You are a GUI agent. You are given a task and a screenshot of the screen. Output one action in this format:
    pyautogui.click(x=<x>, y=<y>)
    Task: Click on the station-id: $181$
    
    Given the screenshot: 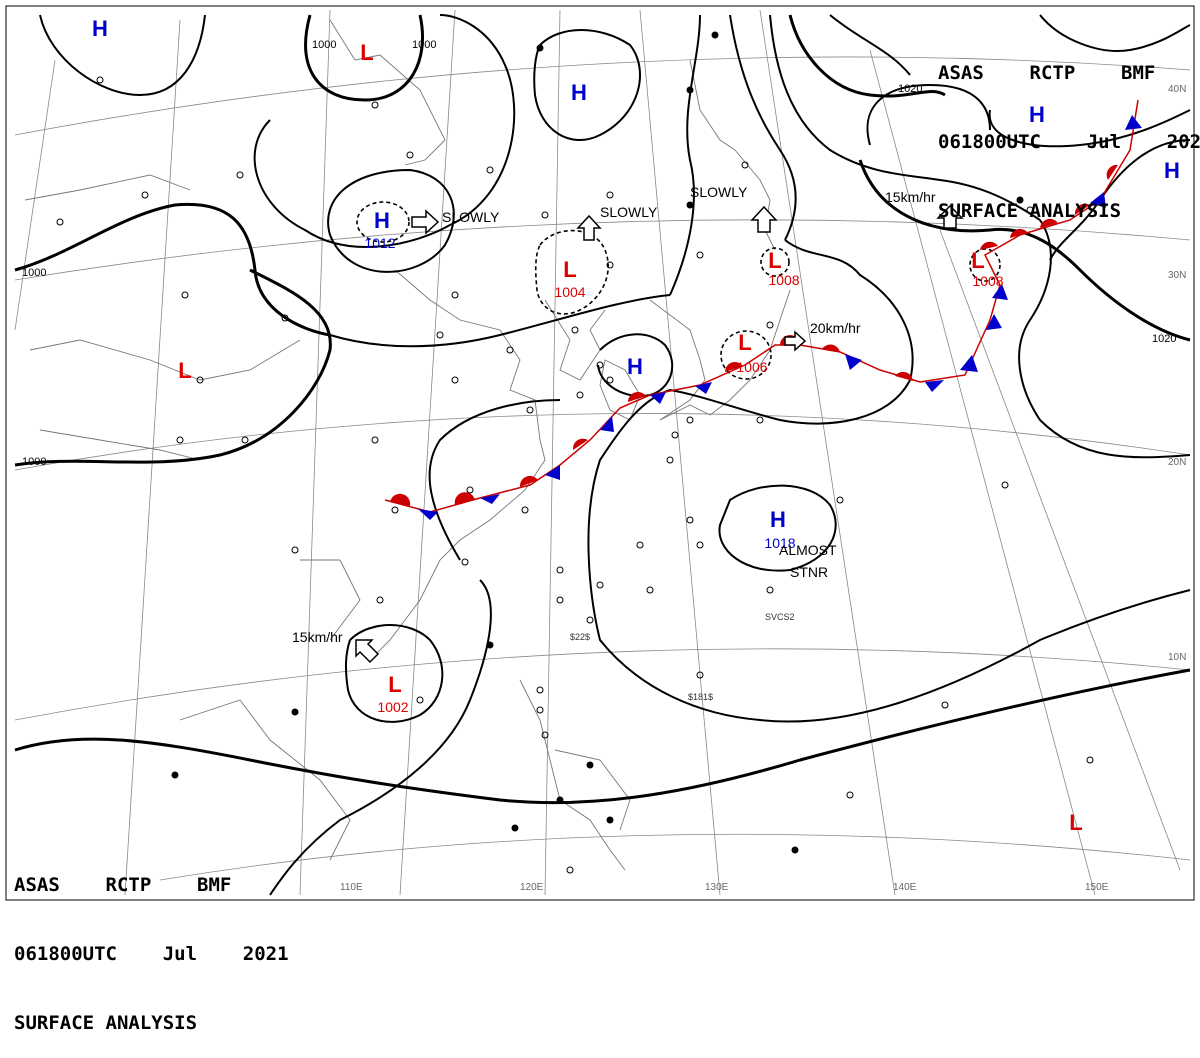 What is the action you would take?
    pyautogui.click(x=700, y=697)
    